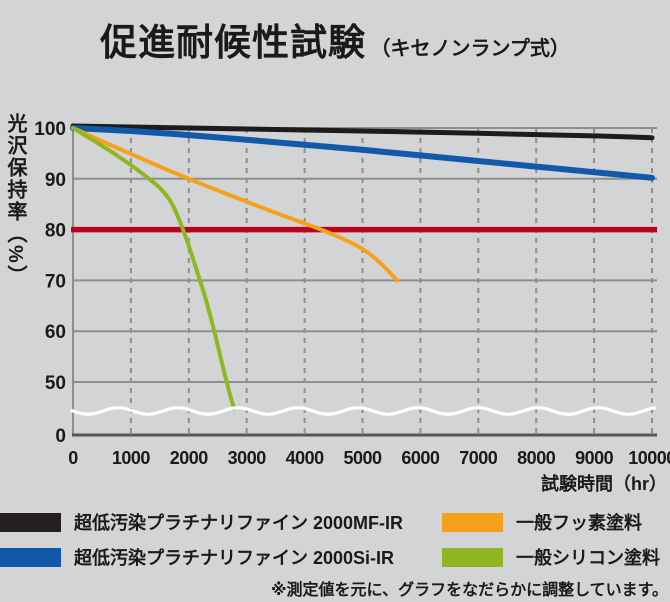 This screenshot has height=602, width=670. Describe the element at coordinates (594, 458) in the screenshot. I see `x-tick-label: 9000` at that location.